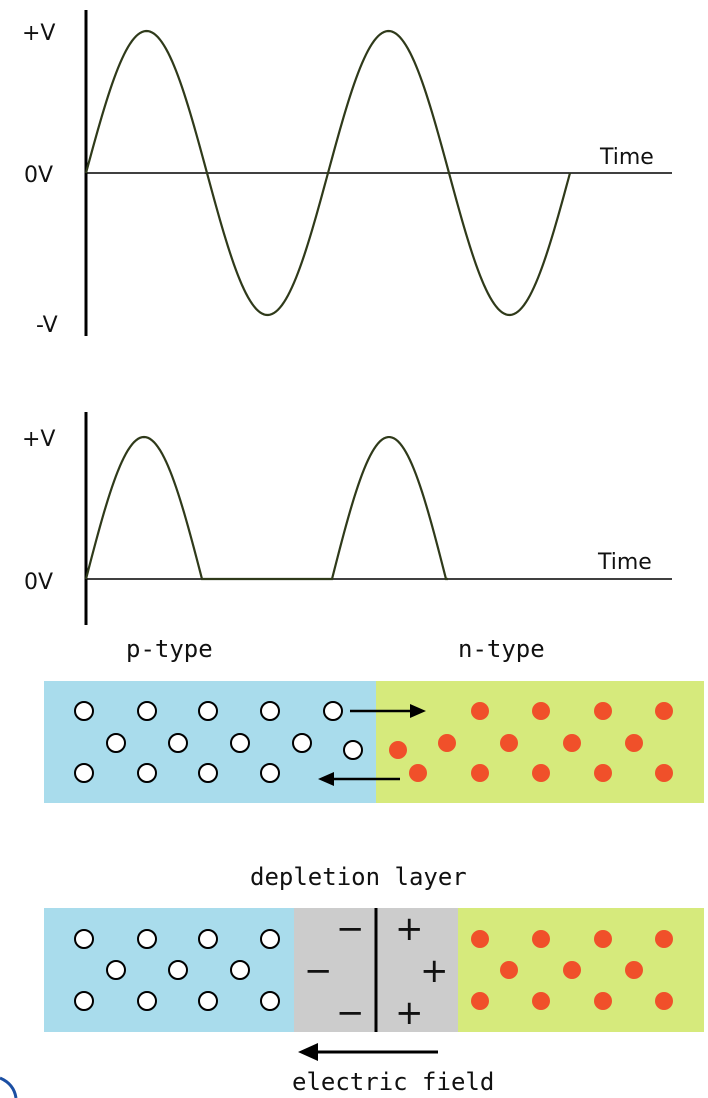 This screenshot has width=708, height=1098. Describe the element at coordinates (266, 508) in the screenshot. I see `rectified-curve` at that location.